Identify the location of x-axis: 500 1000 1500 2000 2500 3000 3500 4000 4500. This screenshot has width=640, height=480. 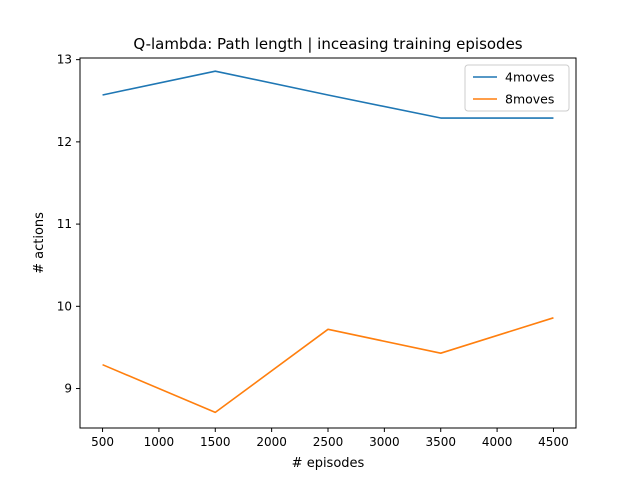
(330, 438).